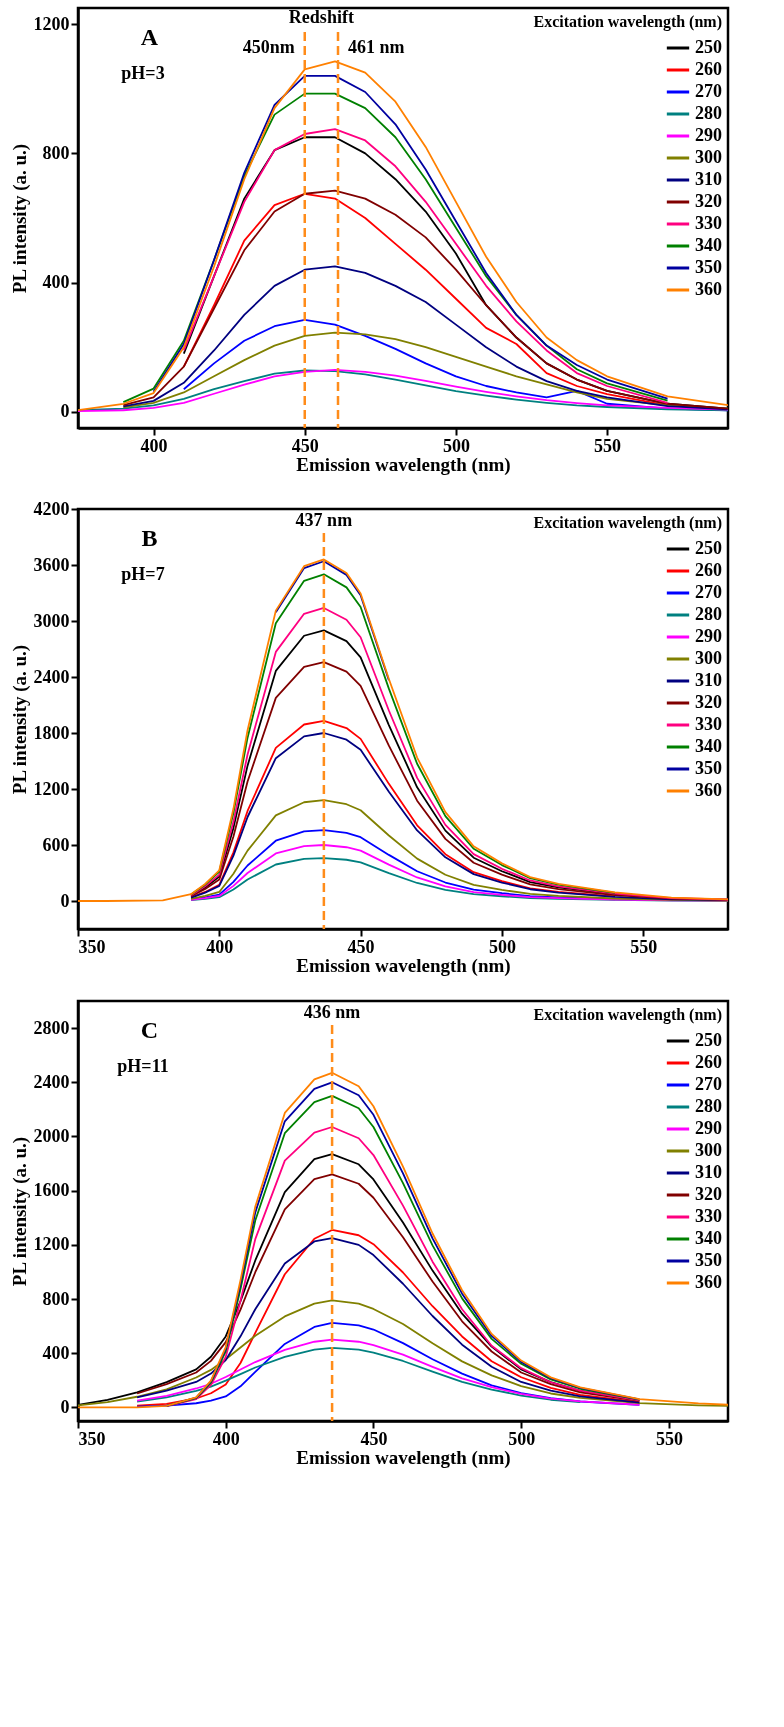 The width and height of the screenshot is (784, 1727). I want to click on ref-line-label: 437 nm, so click(324, 520).